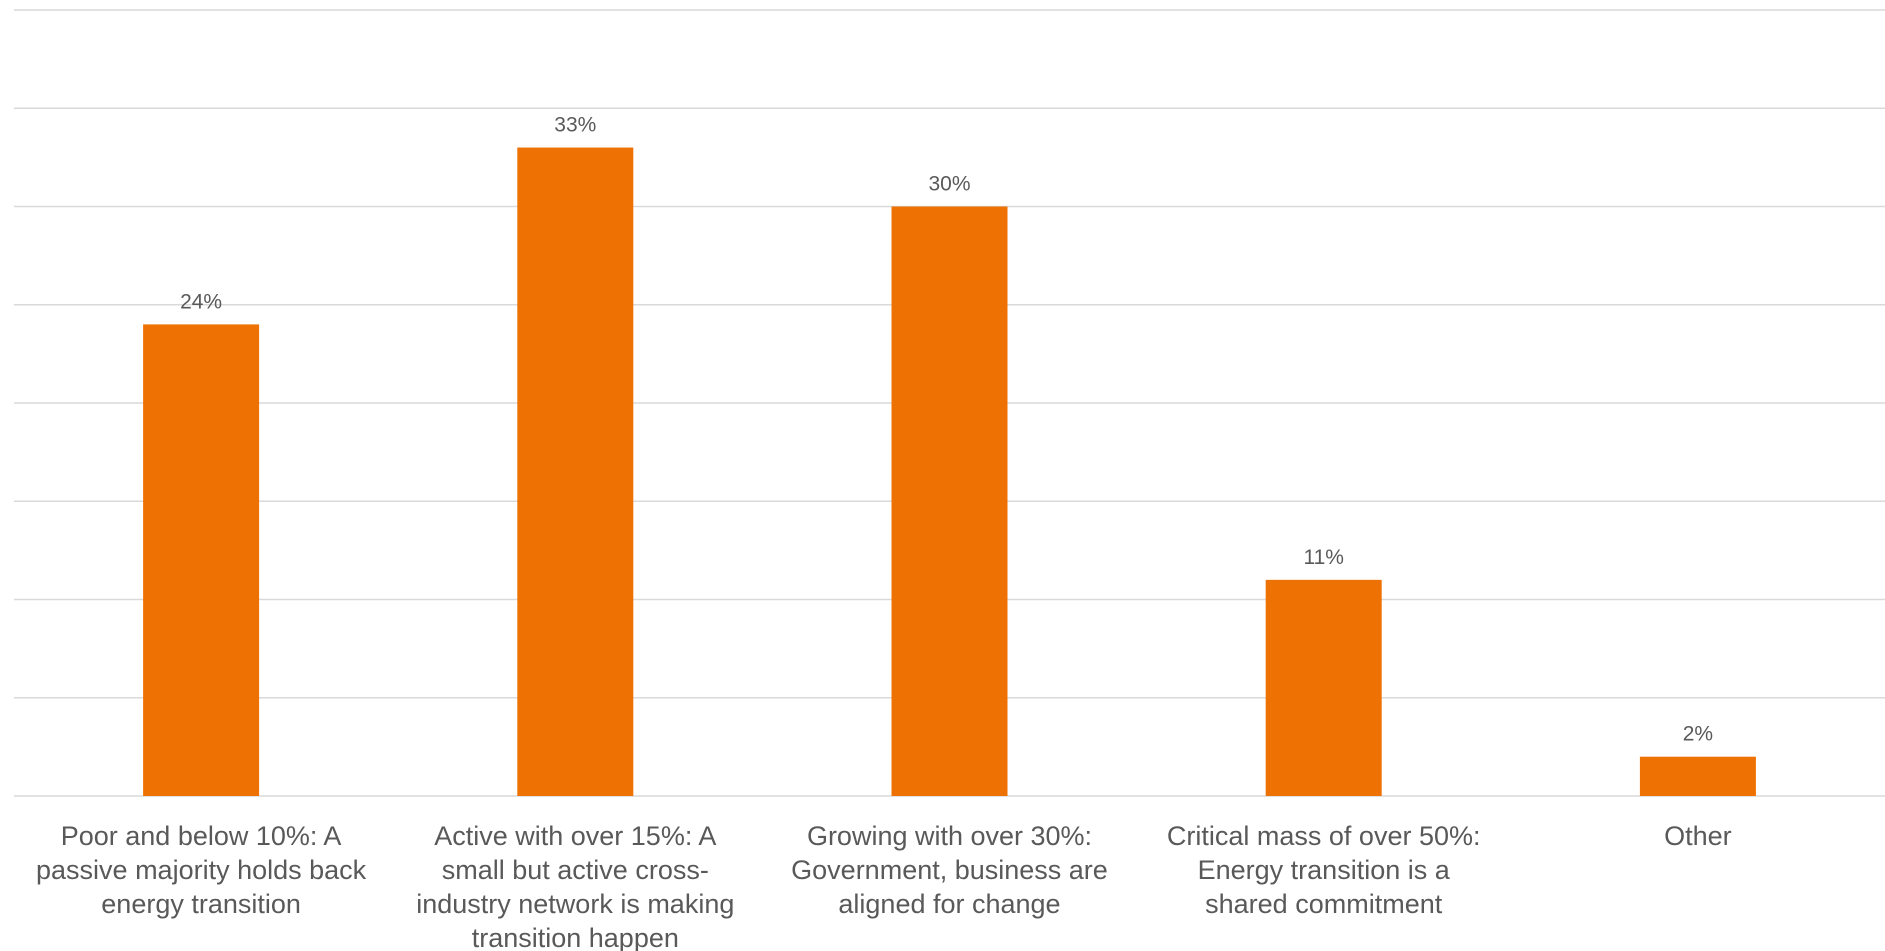 The width and height of the screenshot is (1885, 951). What do you see at coordinates (575, 836) in the screenshot?
I see `category-label-line: Active with over 15%: A` at bounding box center [575, 836].